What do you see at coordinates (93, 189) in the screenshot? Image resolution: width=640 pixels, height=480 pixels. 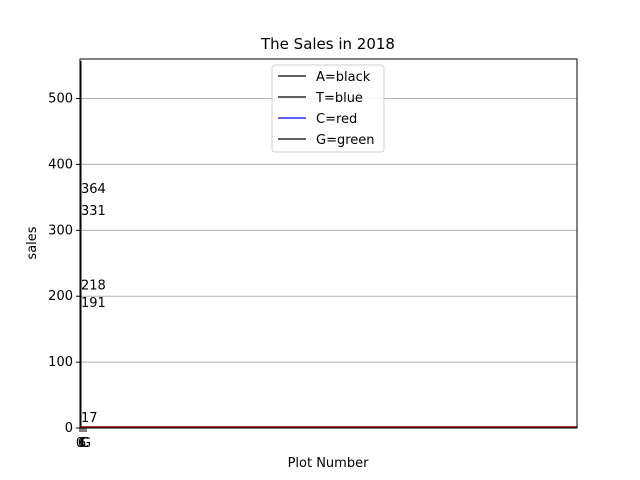 I see `data-label: 364` at bounding box center [93, 189].